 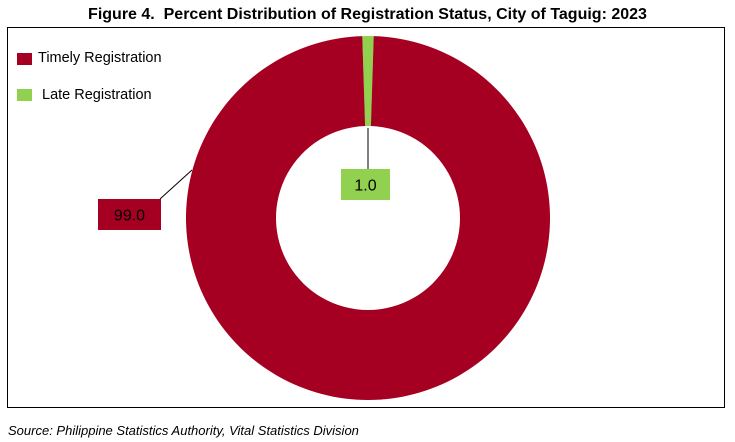 What do you see at coordinates (100, 58) in the screenshot?
I see `legend-label-timely: Timely Registration` at bounding box center [100, 58].